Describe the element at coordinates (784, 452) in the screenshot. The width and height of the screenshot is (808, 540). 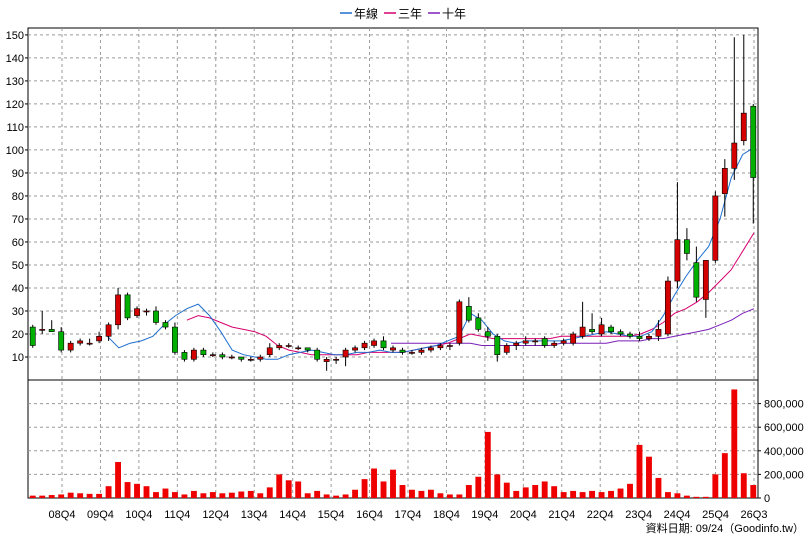
I see `volume-tick-label: 400,000` at that location.